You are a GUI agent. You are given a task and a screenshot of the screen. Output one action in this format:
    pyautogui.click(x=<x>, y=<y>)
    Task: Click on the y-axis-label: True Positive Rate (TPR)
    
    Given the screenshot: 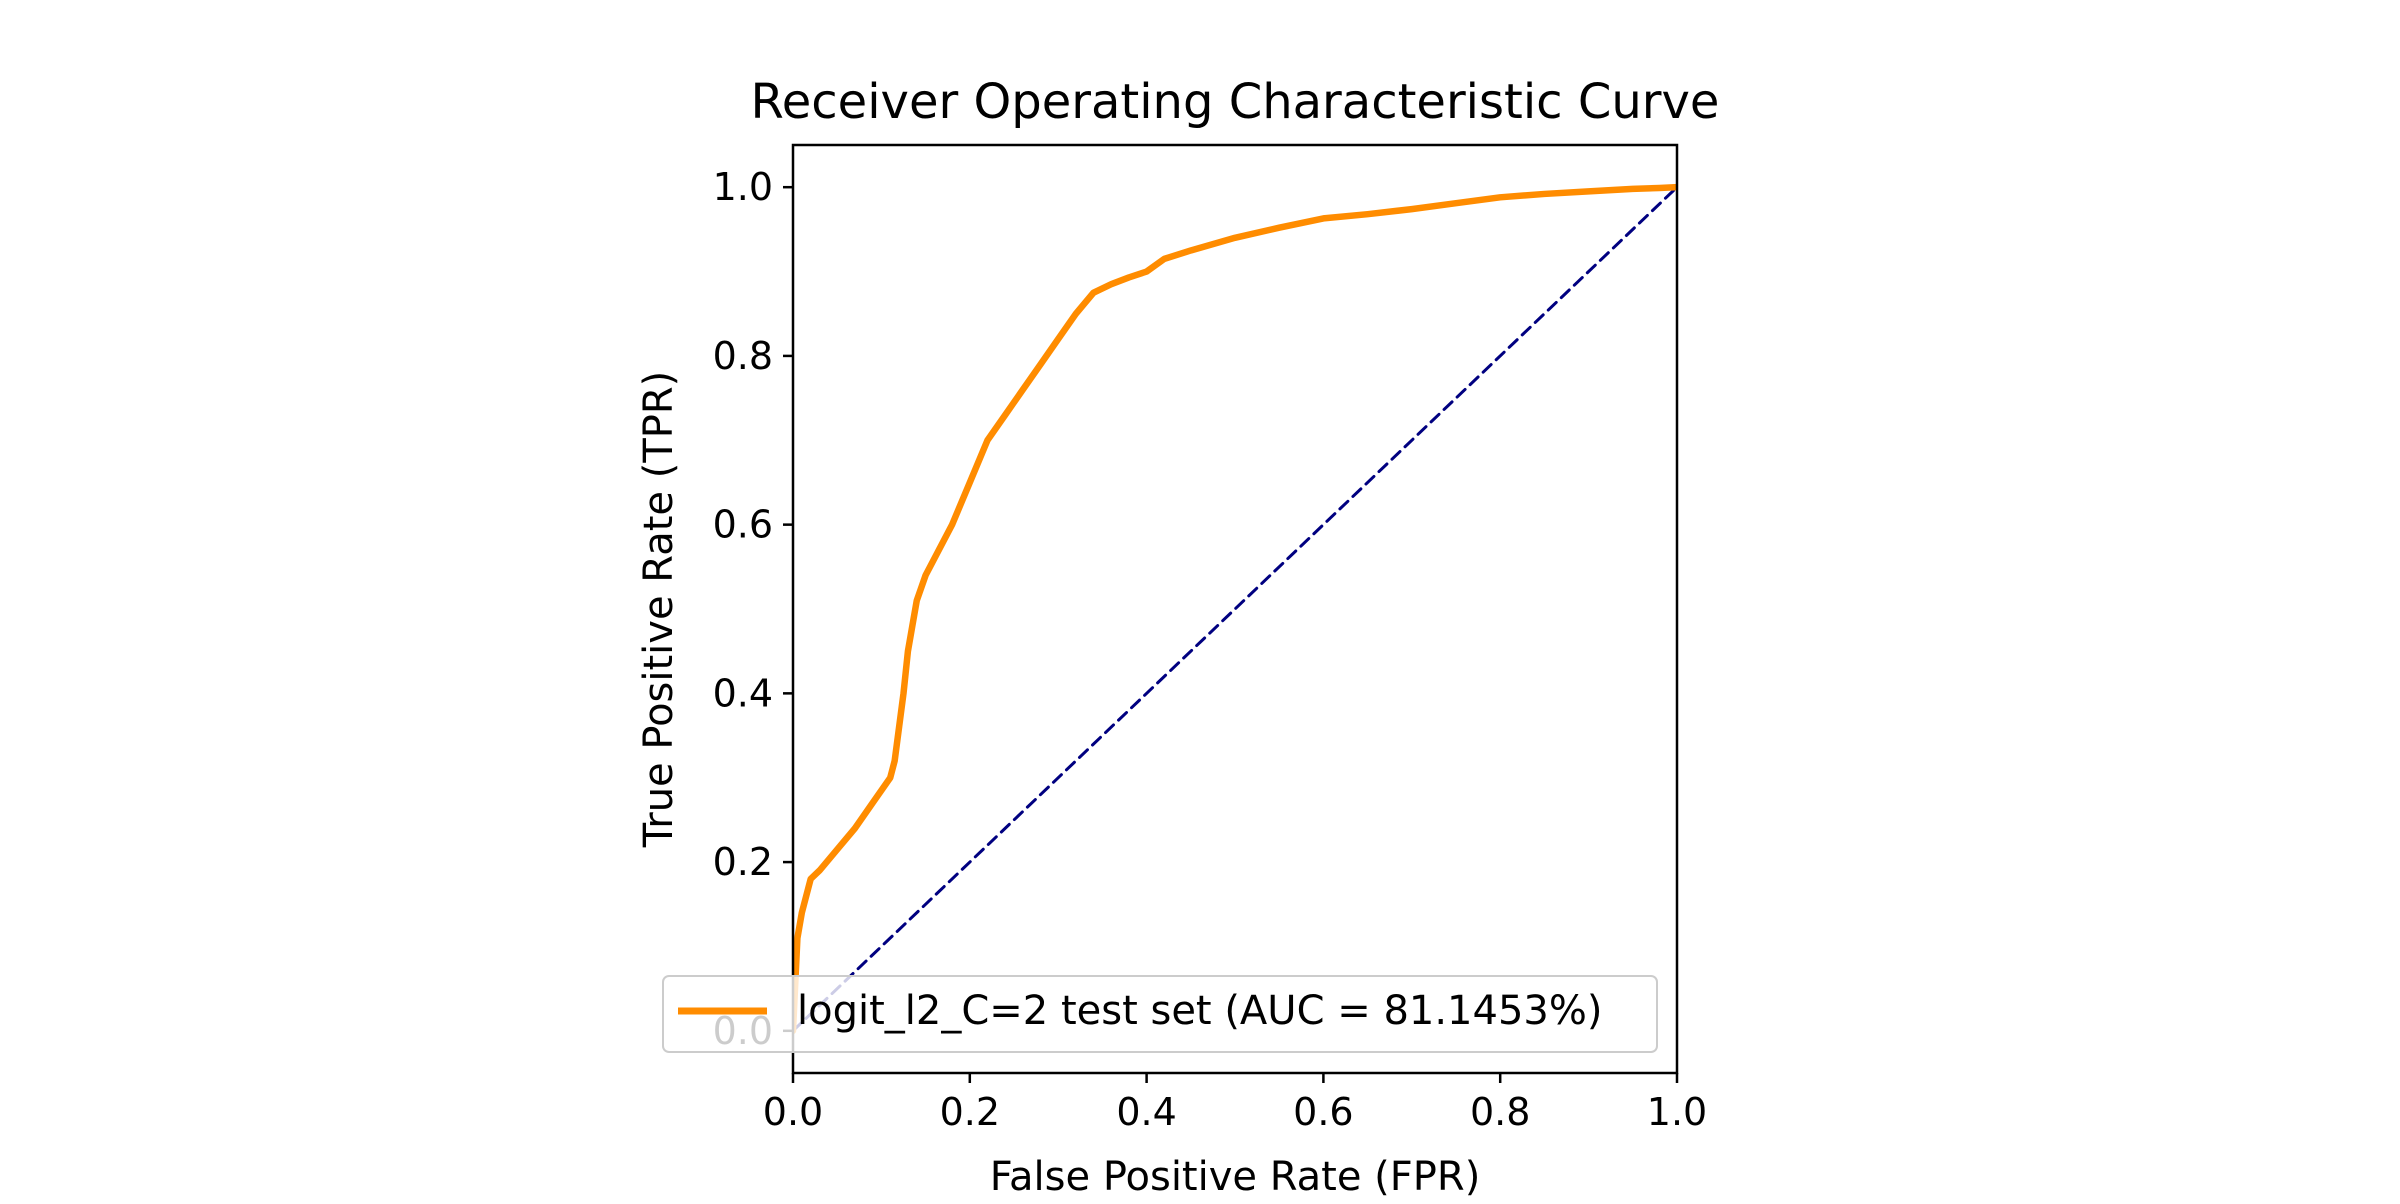 What is the action you would take?
    pyautogui.click(x=659, y=610)
    